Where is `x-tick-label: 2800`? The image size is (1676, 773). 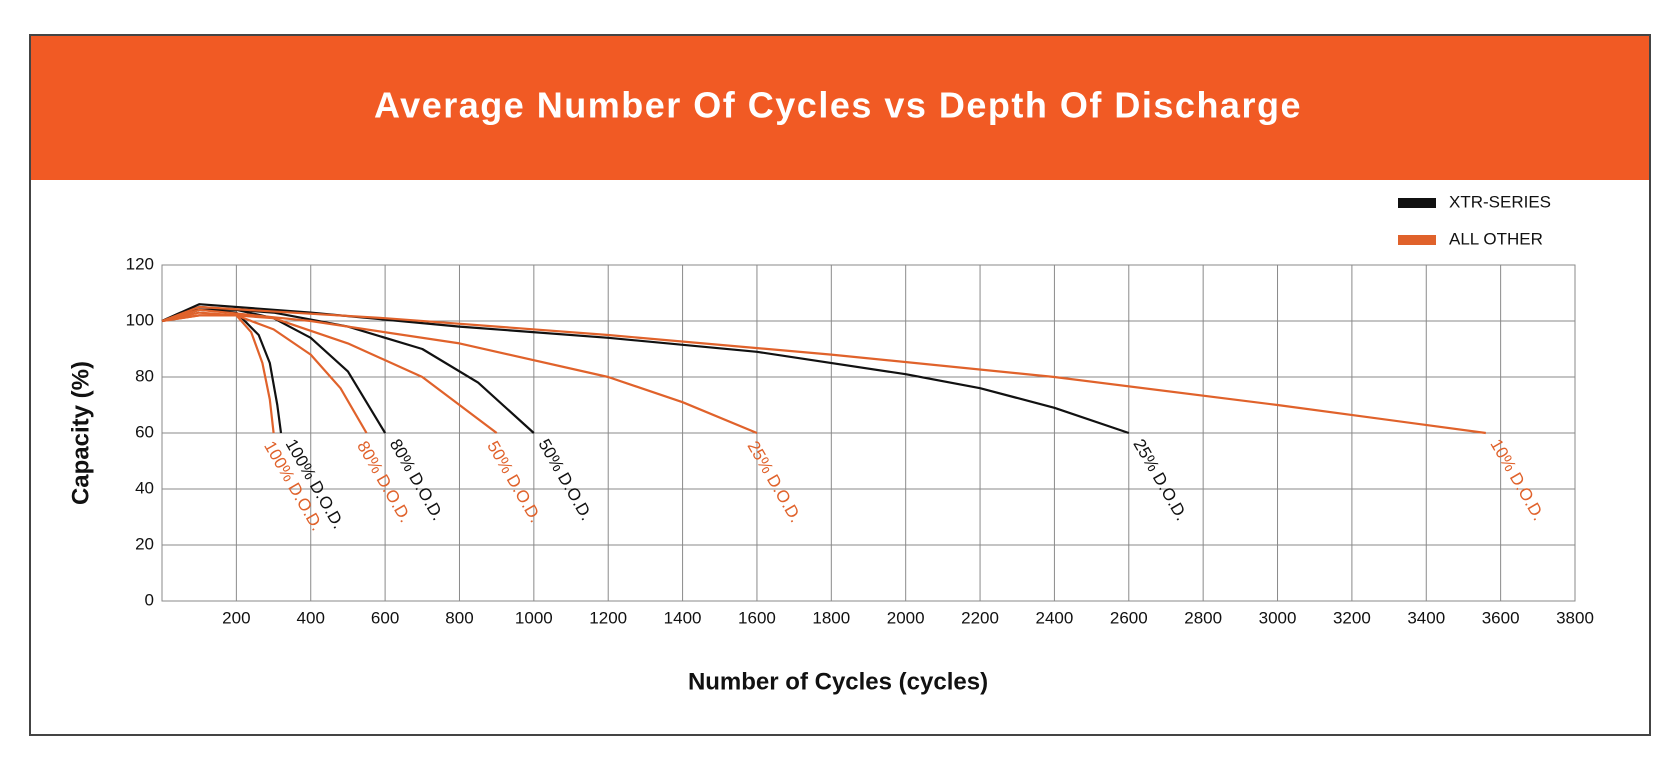
x-tick-label: 2800 is located at coordinates (1203, 617).